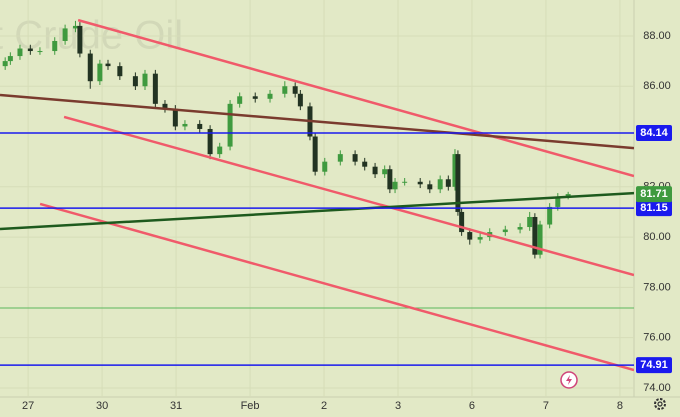 This screenshot has width=680, height=417. Describe the element at coordinates (657, 388) in the screenshot. I see `y-tick-label: 74.00` at that location.